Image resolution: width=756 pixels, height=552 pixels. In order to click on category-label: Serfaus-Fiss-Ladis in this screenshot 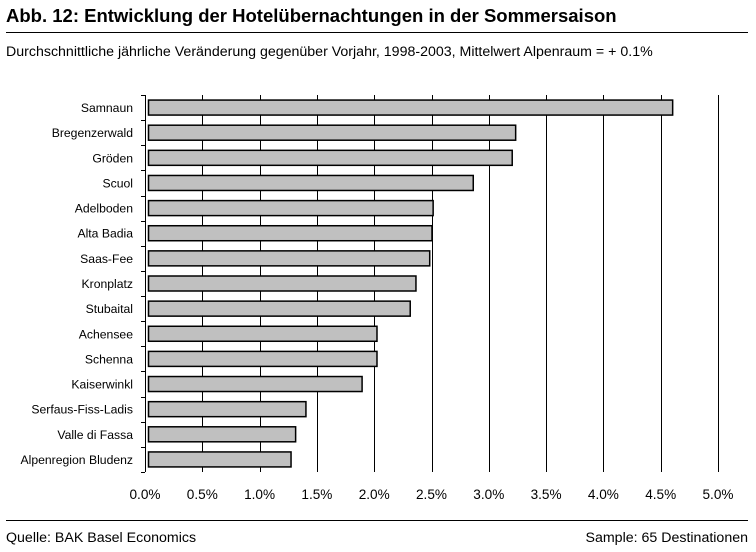, I will do `click(82, 410)`.